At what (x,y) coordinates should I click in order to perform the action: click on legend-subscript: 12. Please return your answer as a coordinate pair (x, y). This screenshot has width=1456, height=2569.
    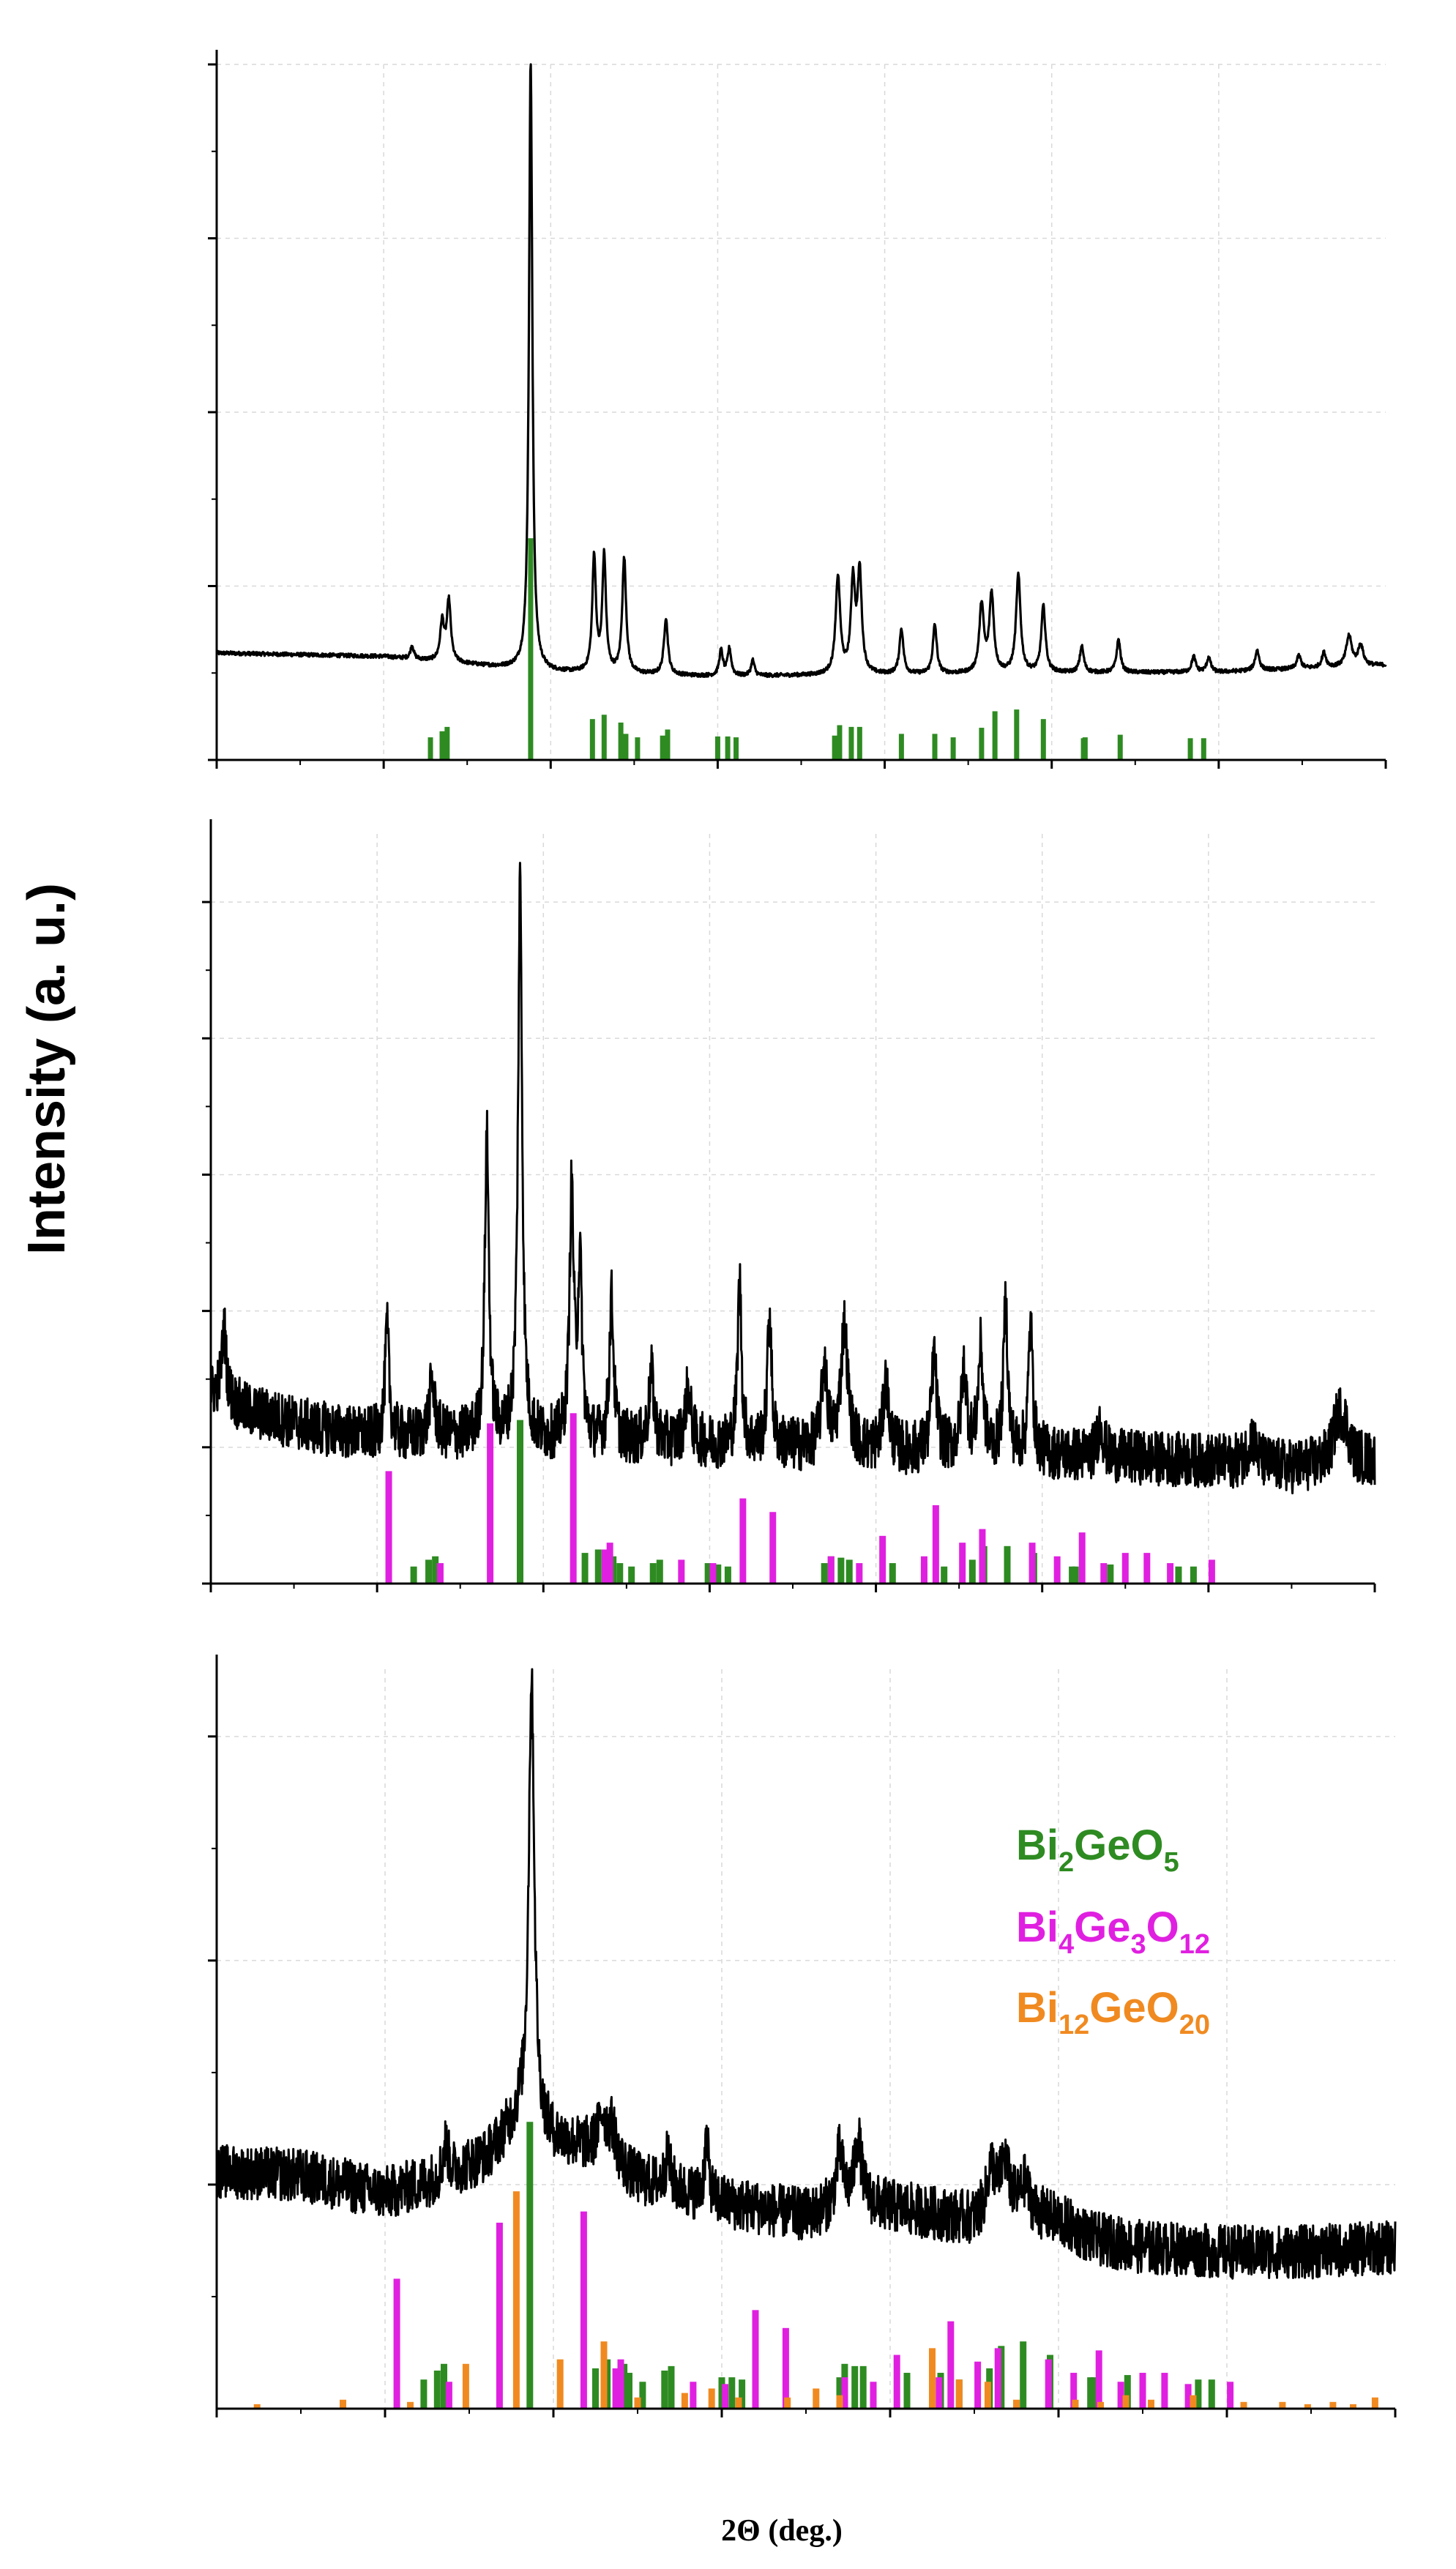
    Looking at the image, I should click on (1194, 1944).